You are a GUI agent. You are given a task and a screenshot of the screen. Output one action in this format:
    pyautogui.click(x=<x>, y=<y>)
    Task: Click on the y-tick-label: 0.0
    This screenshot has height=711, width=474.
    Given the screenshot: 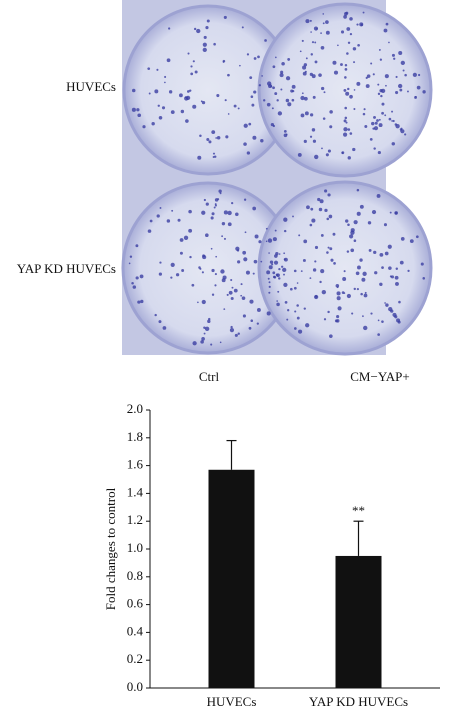 What is the action you would take?
    pyautogui.click(x=135, y=686)
    